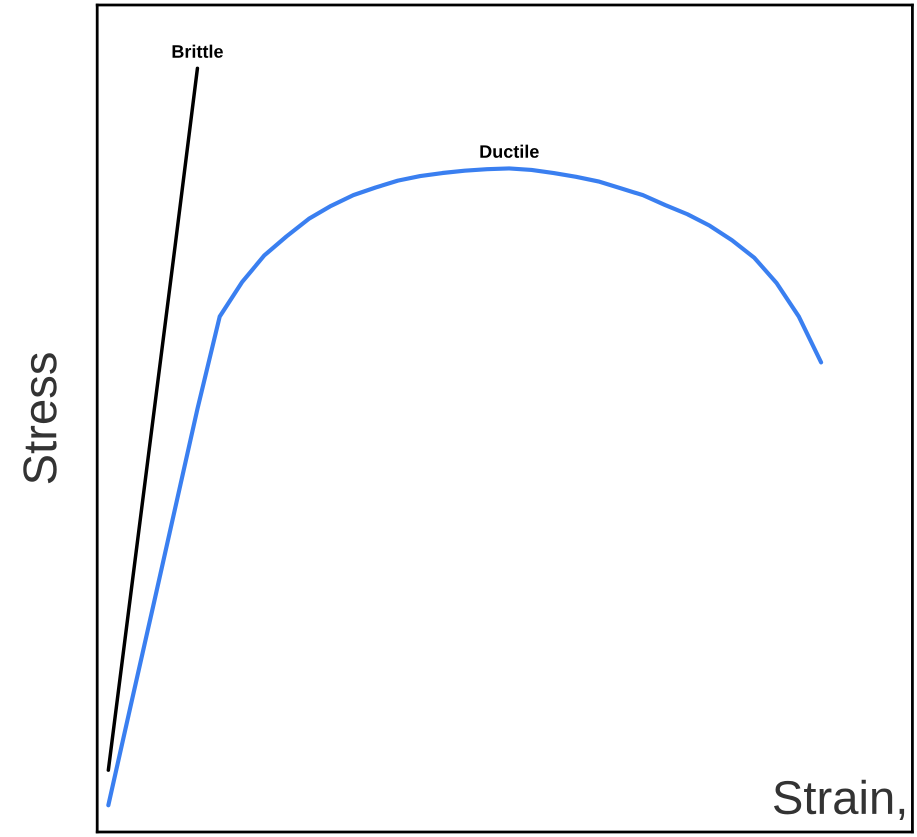  I want to click on series-label: Brittle, so click(197, 51).